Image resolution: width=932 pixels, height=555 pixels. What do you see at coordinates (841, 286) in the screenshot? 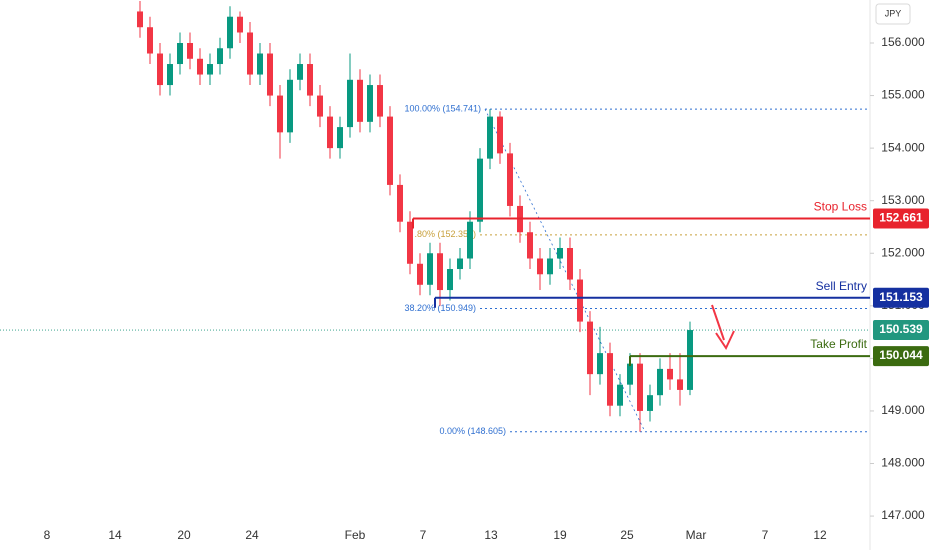
I see `level-name: Sell Entry` at bounding box center [841, 286].